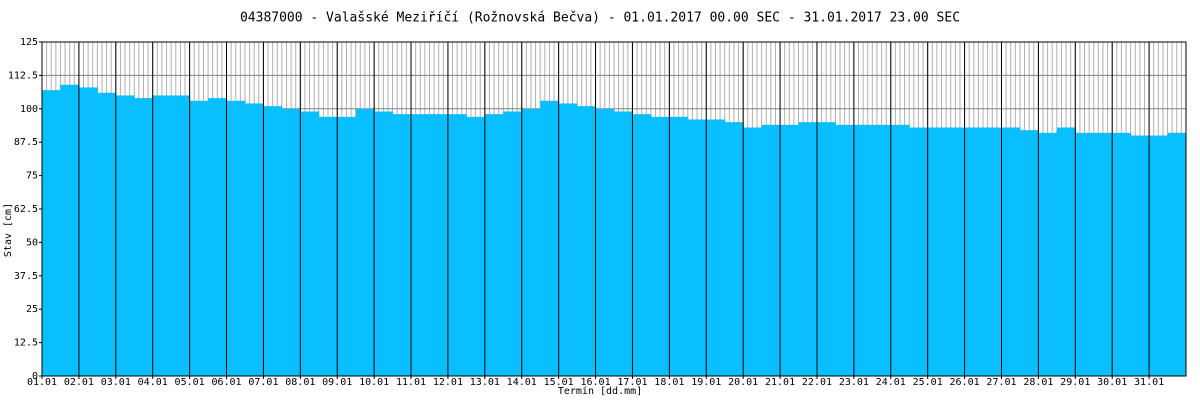  What do you see at coordinates (337, 382) in the screenshot?
I see `x-tick-label: 09.01` at bounding box center [337, 382].